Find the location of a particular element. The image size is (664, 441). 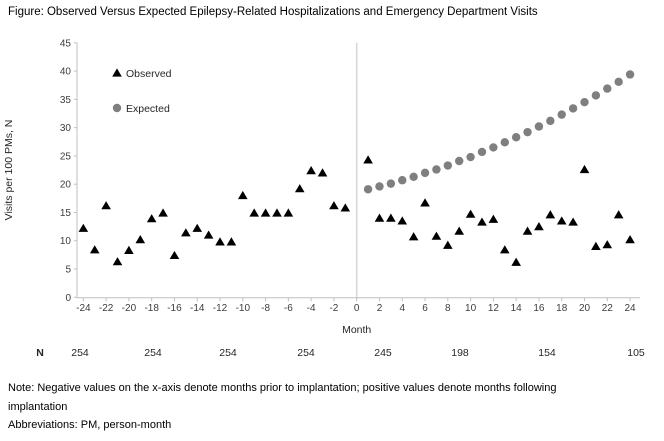

x-tick-label: 22 is located at coordinates (608, 308).